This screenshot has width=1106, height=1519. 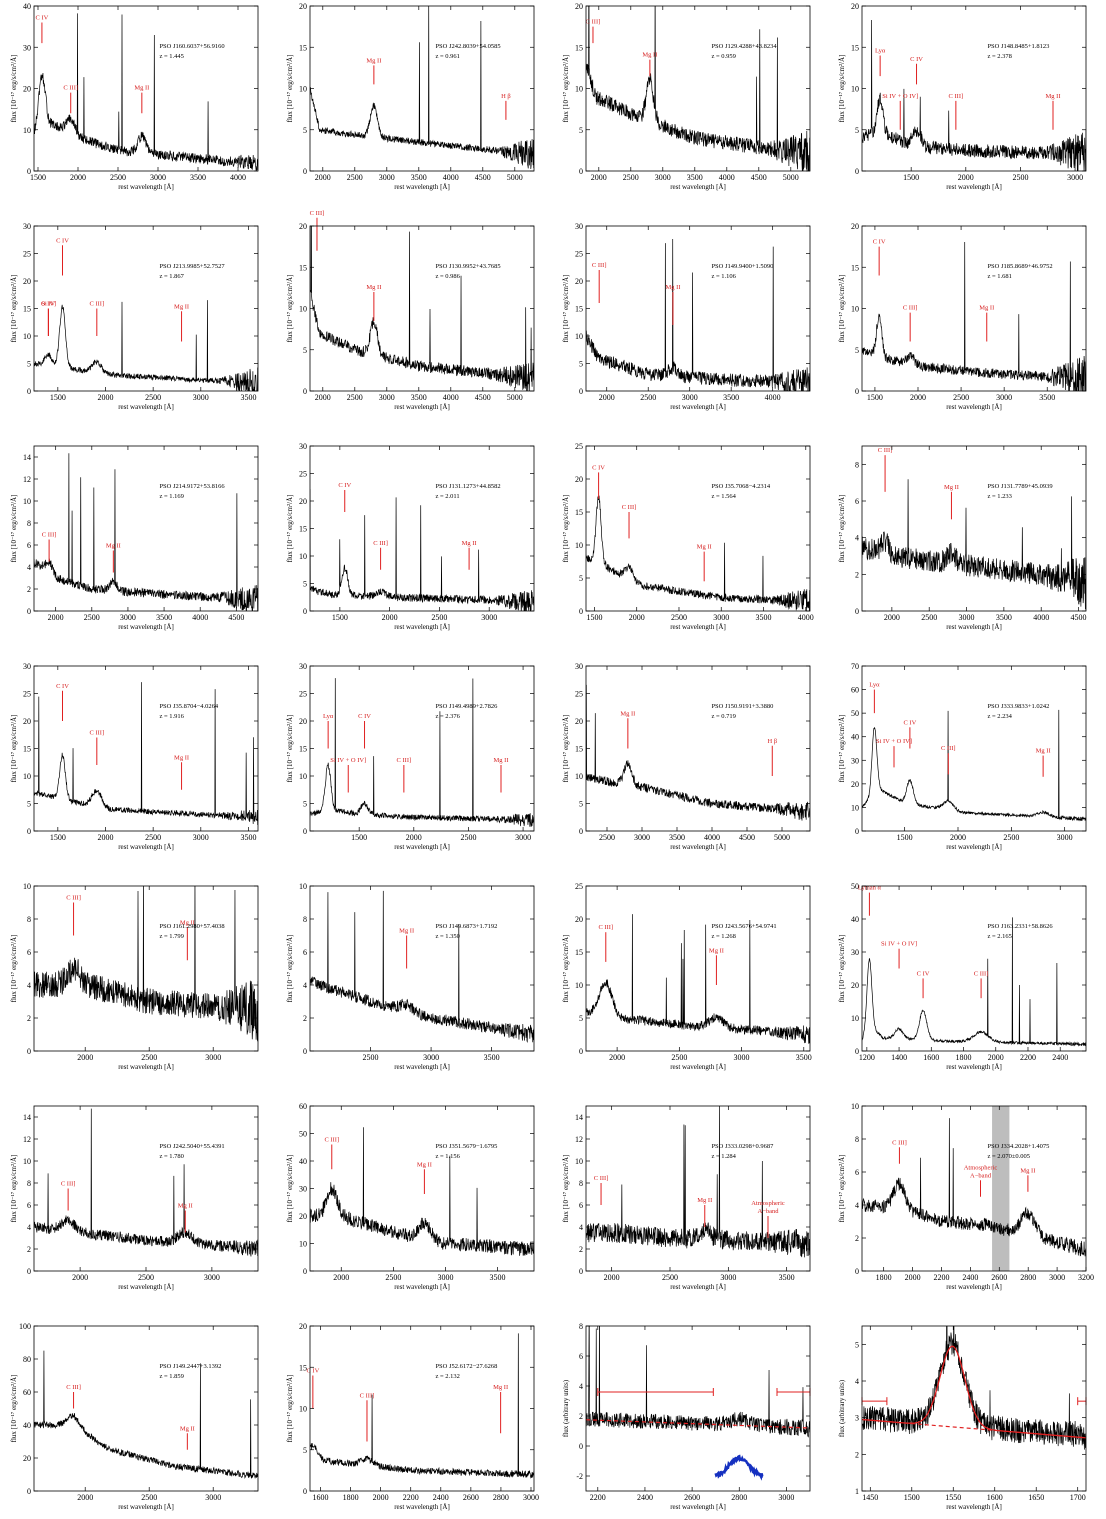 I want to click on line-label: Si IV + O IV], so click(x=899, y=944).